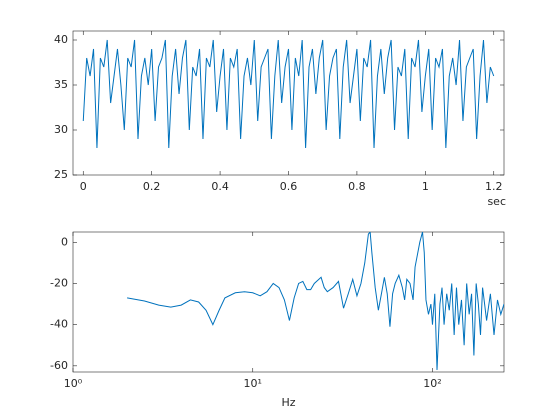 The image size is (560, 420). Describe the element at coordinates (64, 241) in the screenshot. I see `y-tick-label: 0` at that location.